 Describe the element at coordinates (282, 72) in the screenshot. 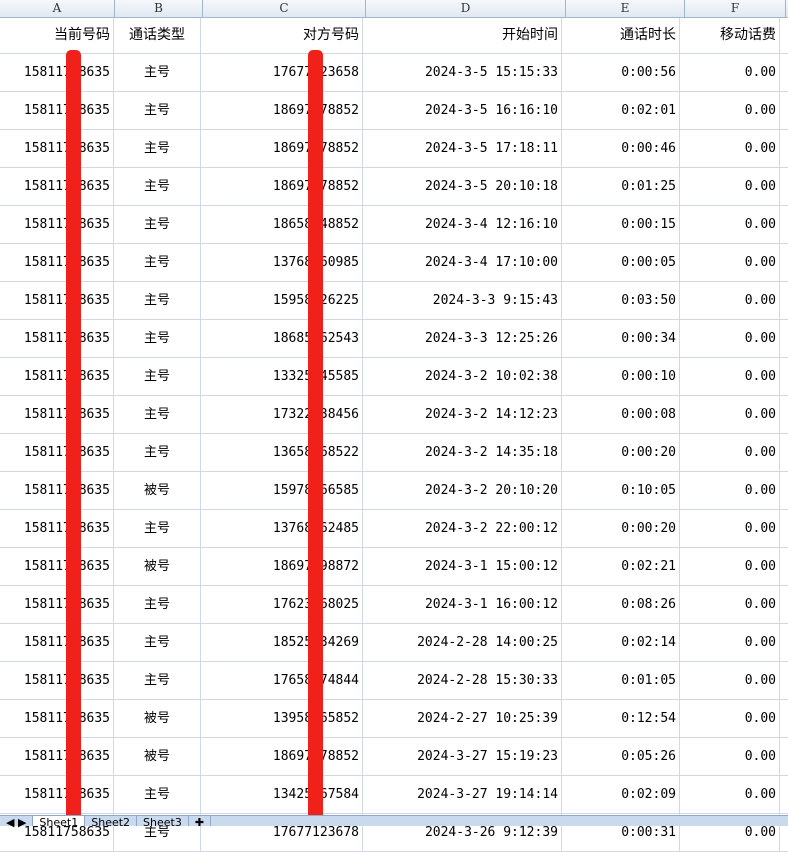

I see `cell: 17677123658` at that location.